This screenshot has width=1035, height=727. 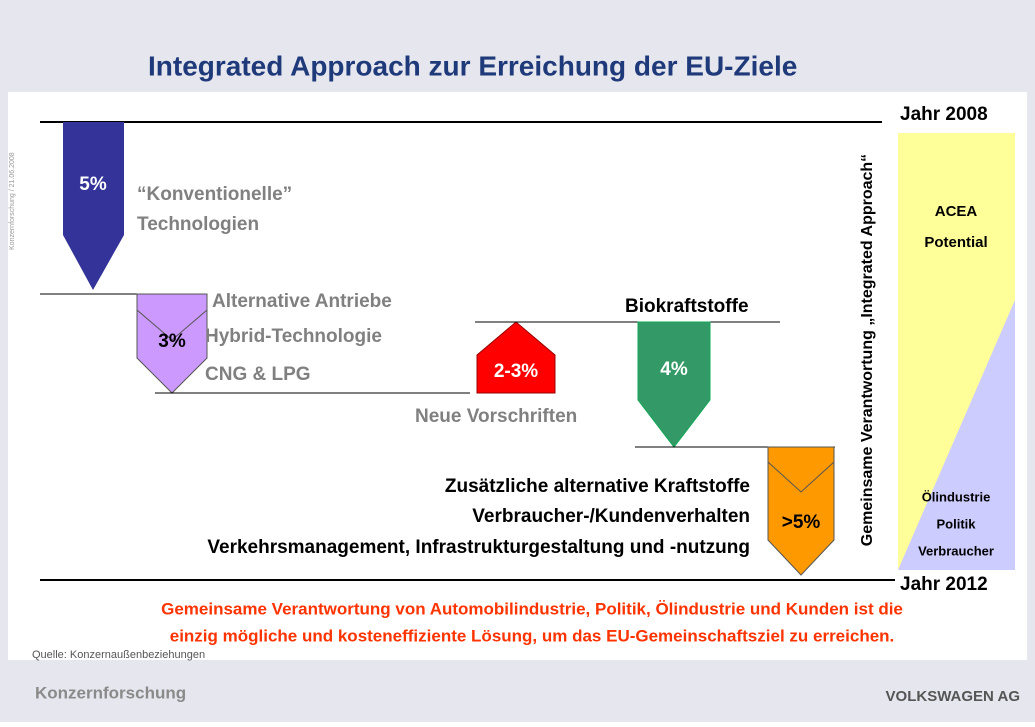 I want to click on source: Quelle: Konzernaußenbeziehungen, so click(x=118, y=655).